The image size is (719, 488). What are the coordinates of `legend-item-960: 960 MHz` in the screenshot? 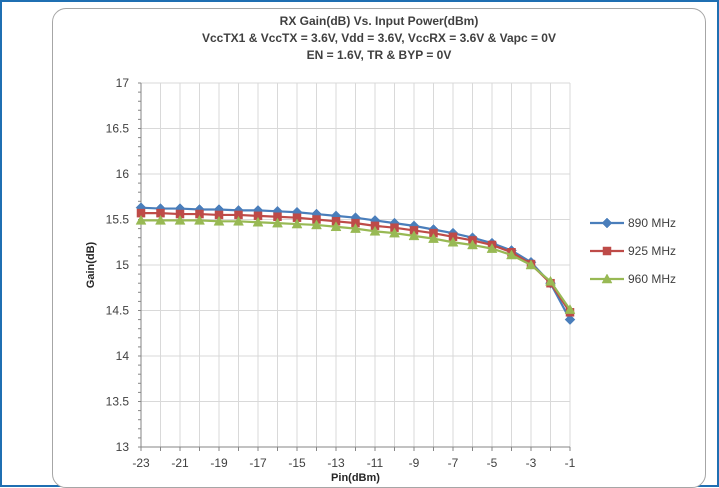 It's located at (645, 279).